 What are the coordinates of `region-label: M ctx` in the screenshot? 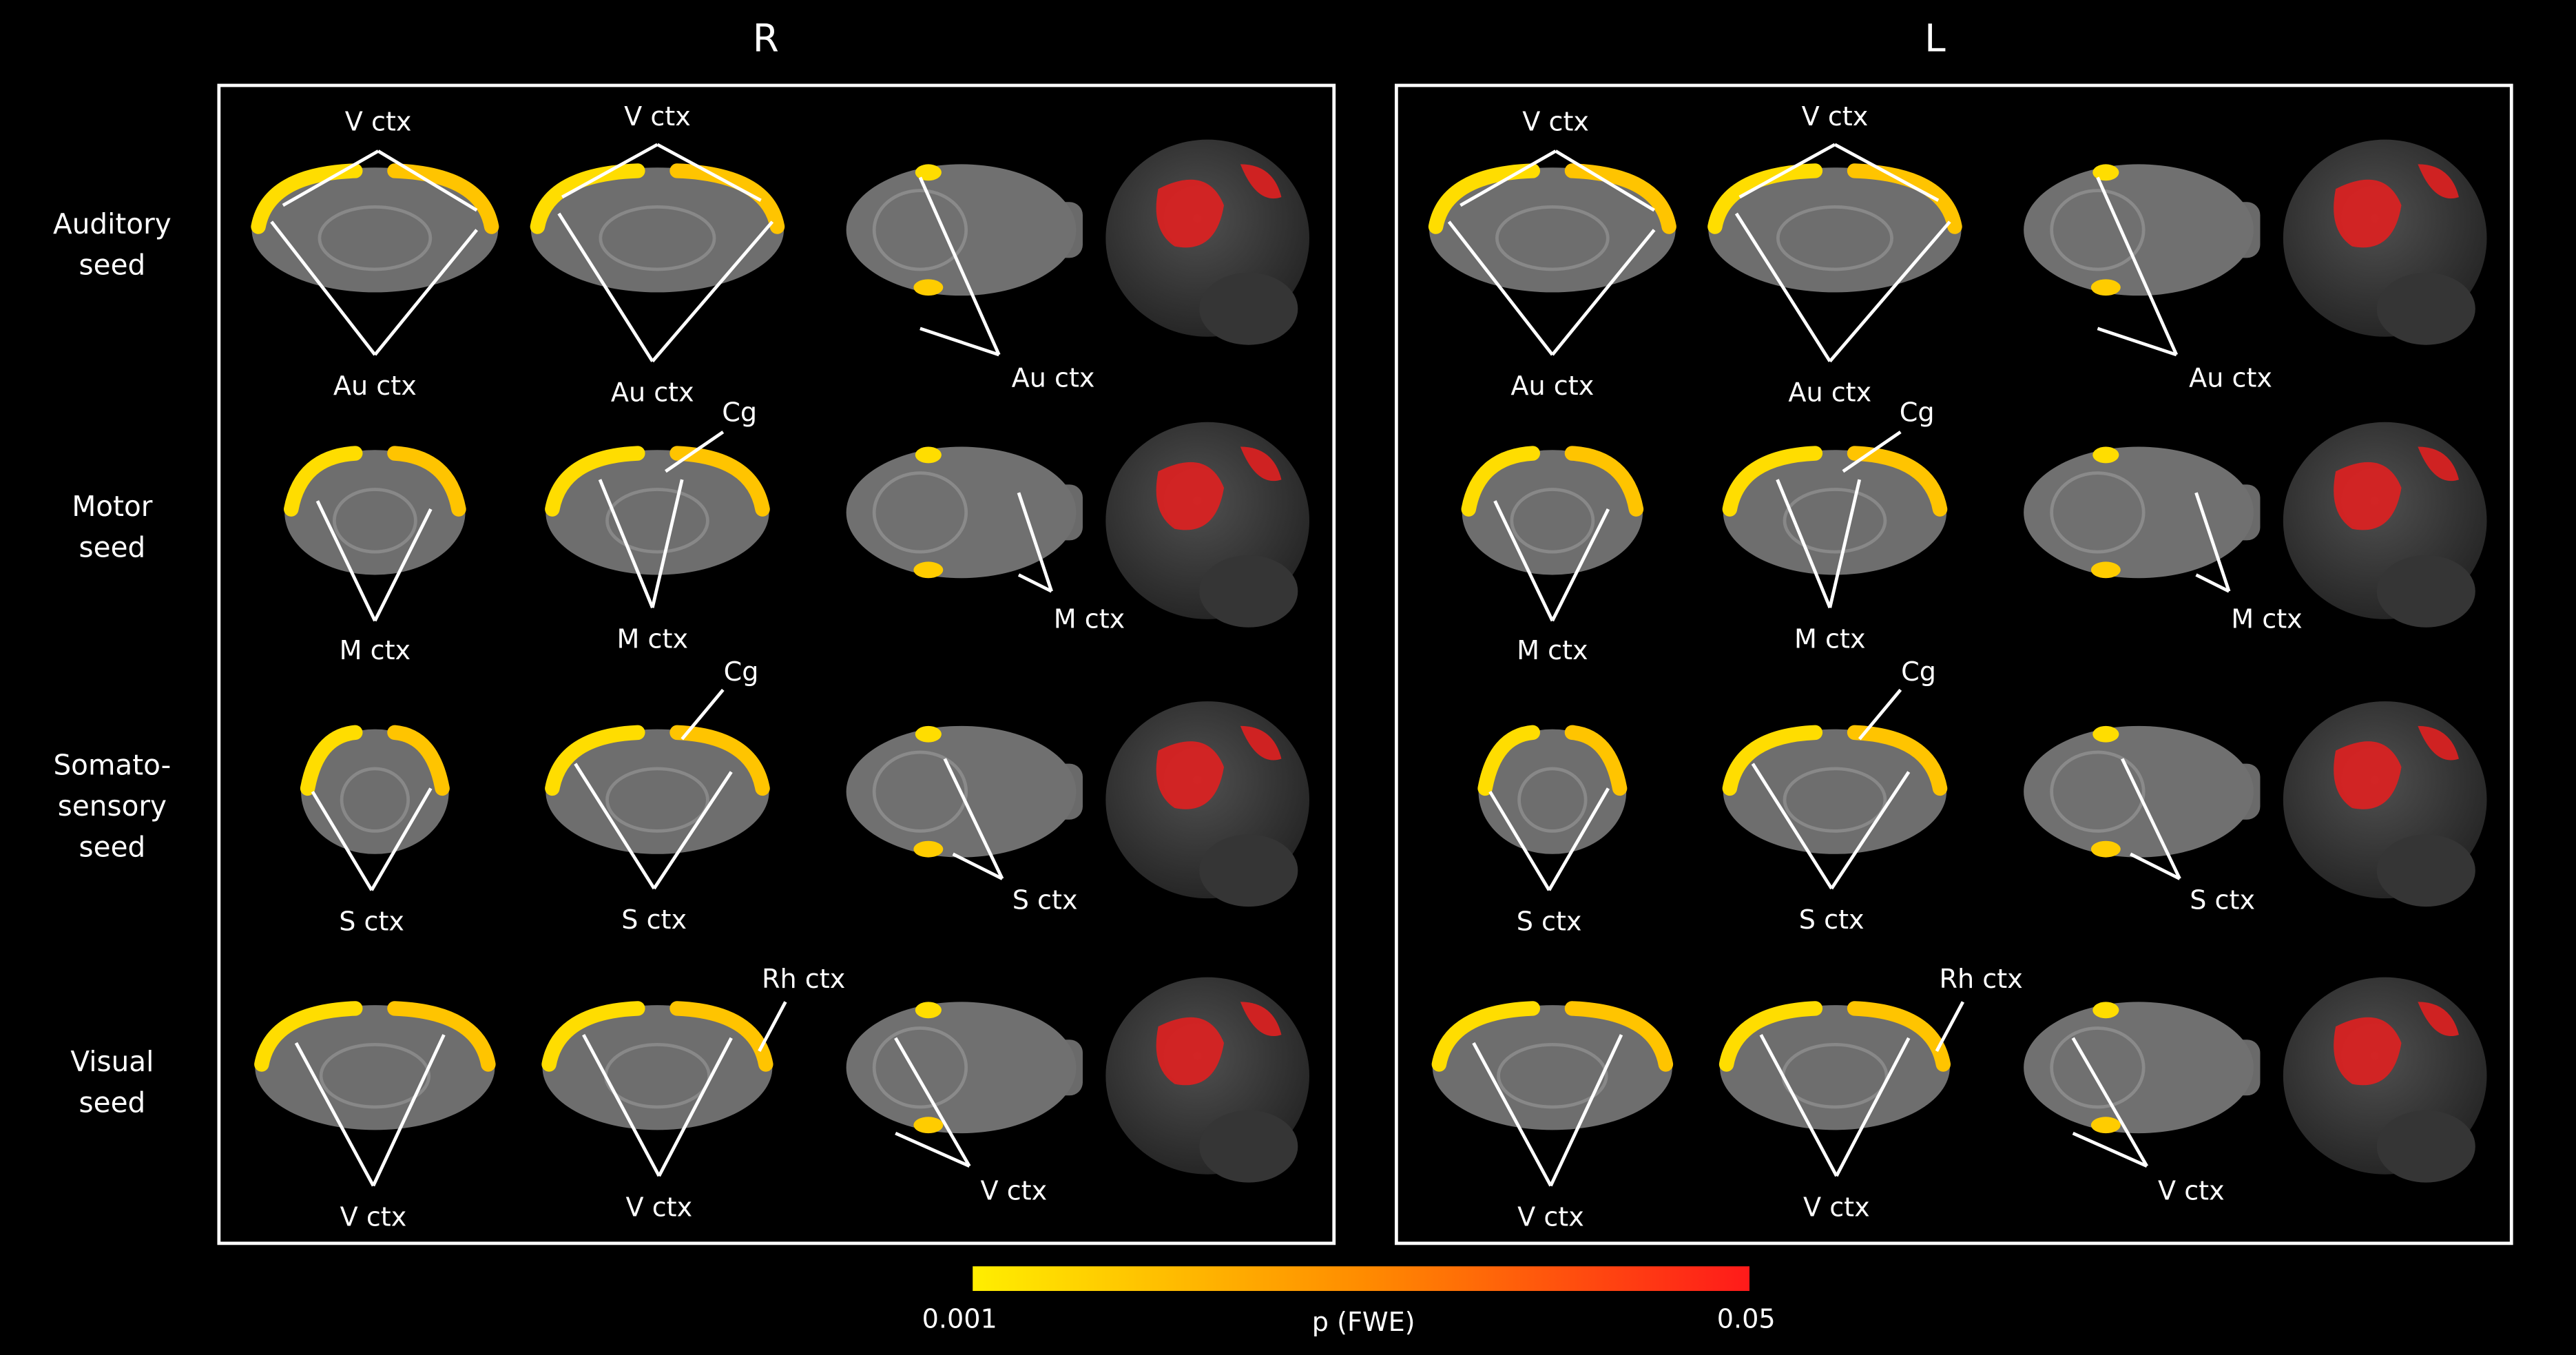 It's located at (1552, 650).